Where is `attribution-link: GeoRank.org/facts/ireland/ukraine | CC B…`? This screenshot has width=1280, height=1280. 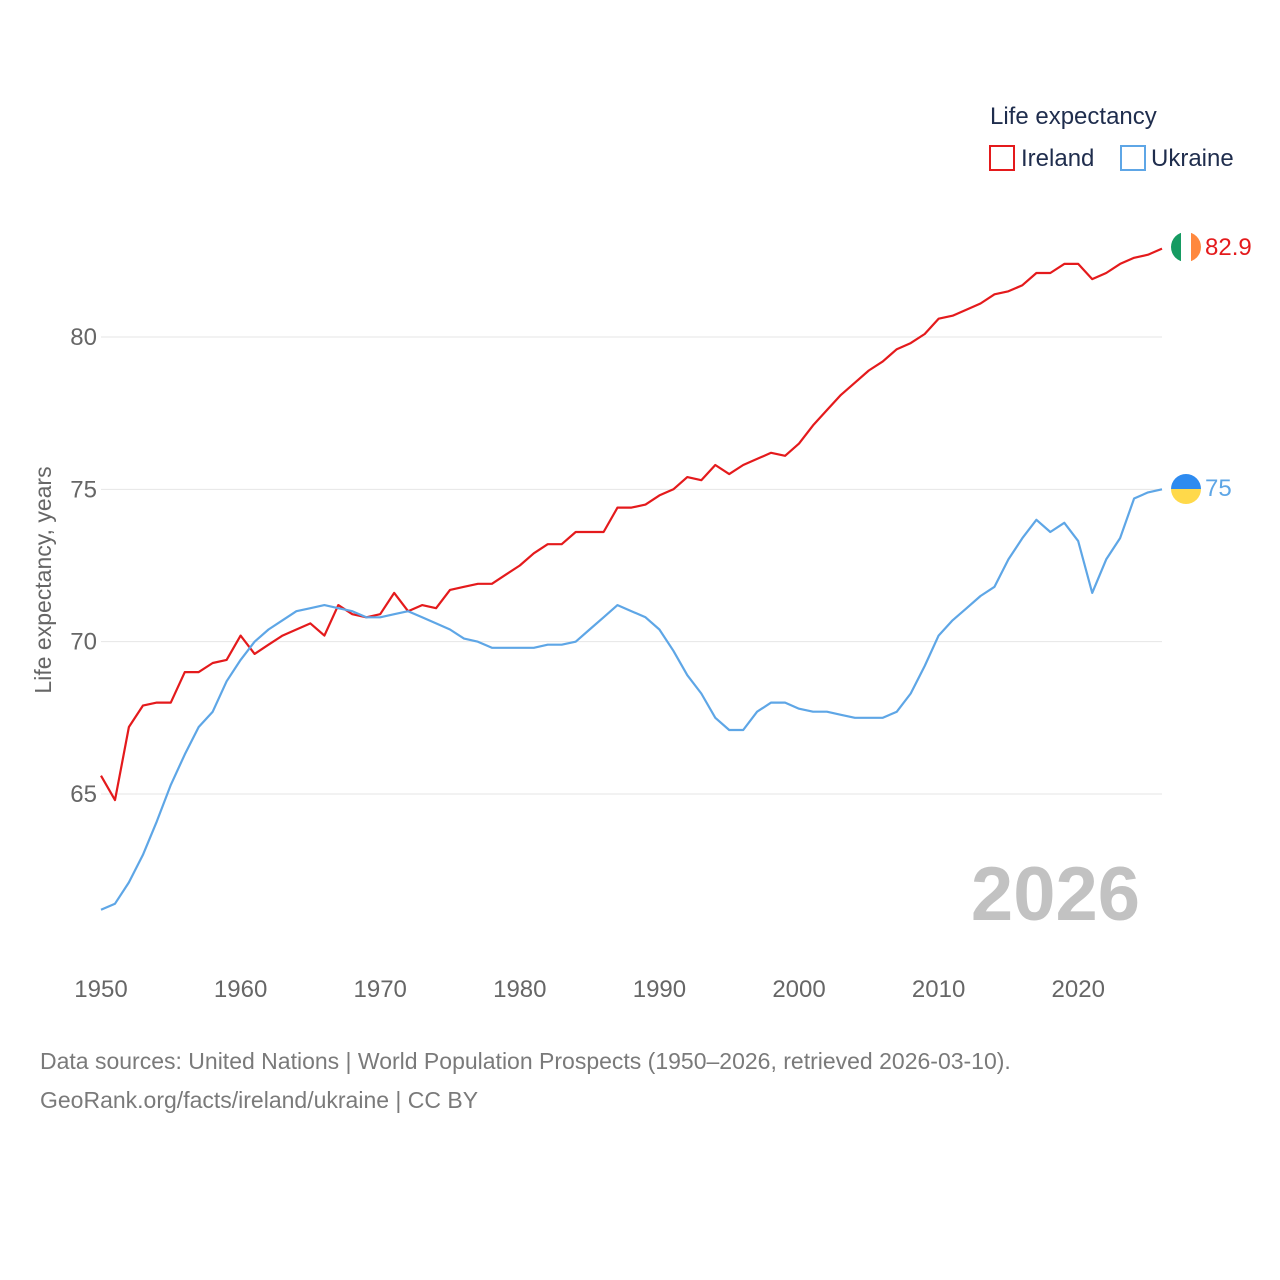
attribution-link: GeoRank.org/facts/ireland/ukraine | CC B… is located at coordinates (259, 1100).